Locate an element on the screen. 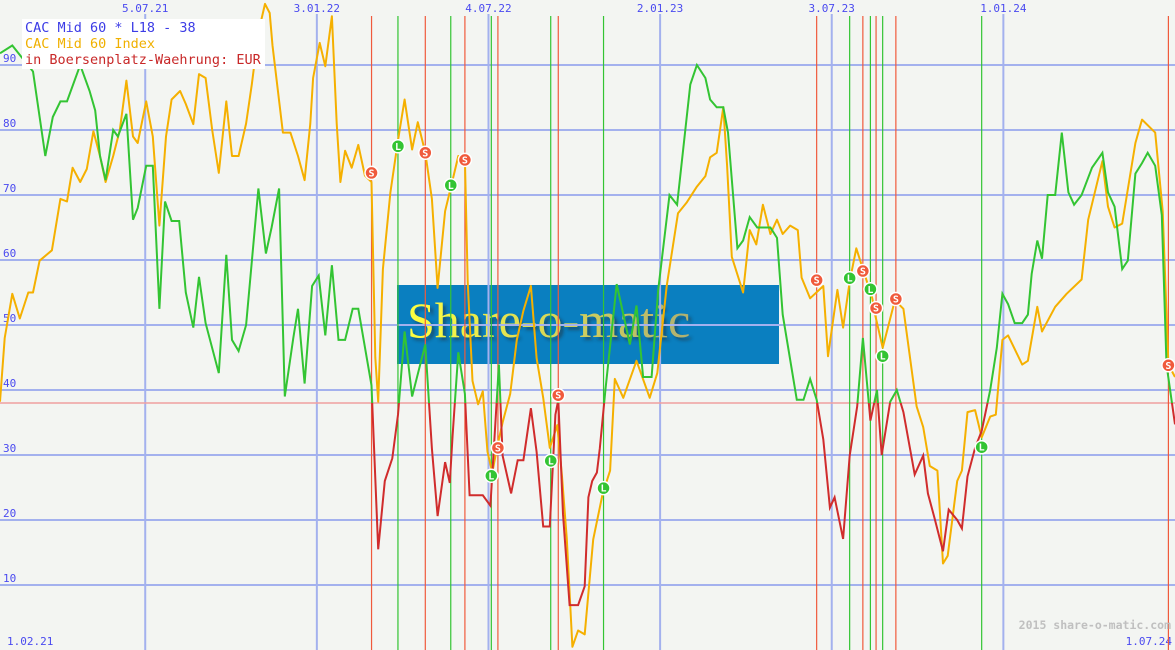 The height and width of the screenshot is (650, 1175). y-tick-label: 70 is located at coordinates (9, 188).